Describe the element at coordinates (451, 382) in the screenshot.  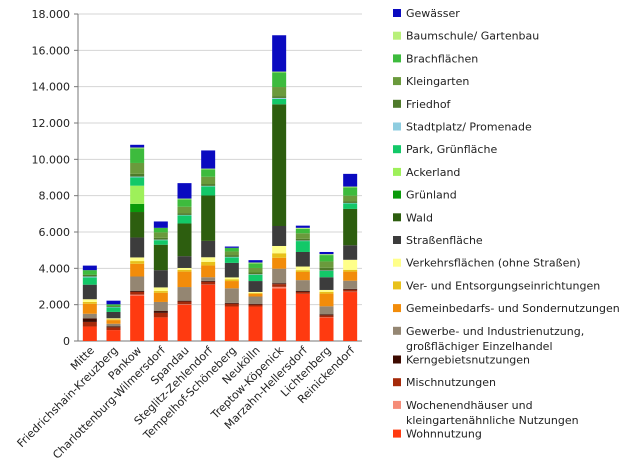
I see `legend-label: Mischnutzungen` at that location.